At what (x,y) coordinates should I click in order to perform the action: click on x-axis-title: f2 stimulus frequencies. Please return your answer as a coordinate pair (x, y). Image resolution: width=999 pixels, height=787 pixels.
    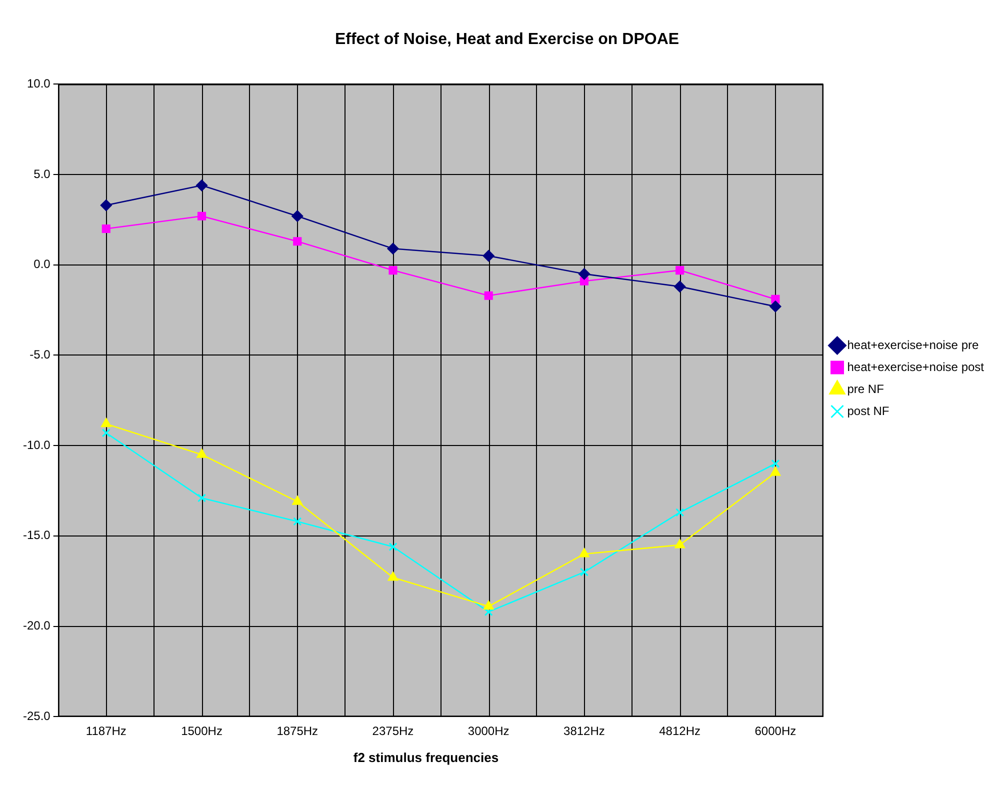
    Looking at the image, I should click on (426, 757).